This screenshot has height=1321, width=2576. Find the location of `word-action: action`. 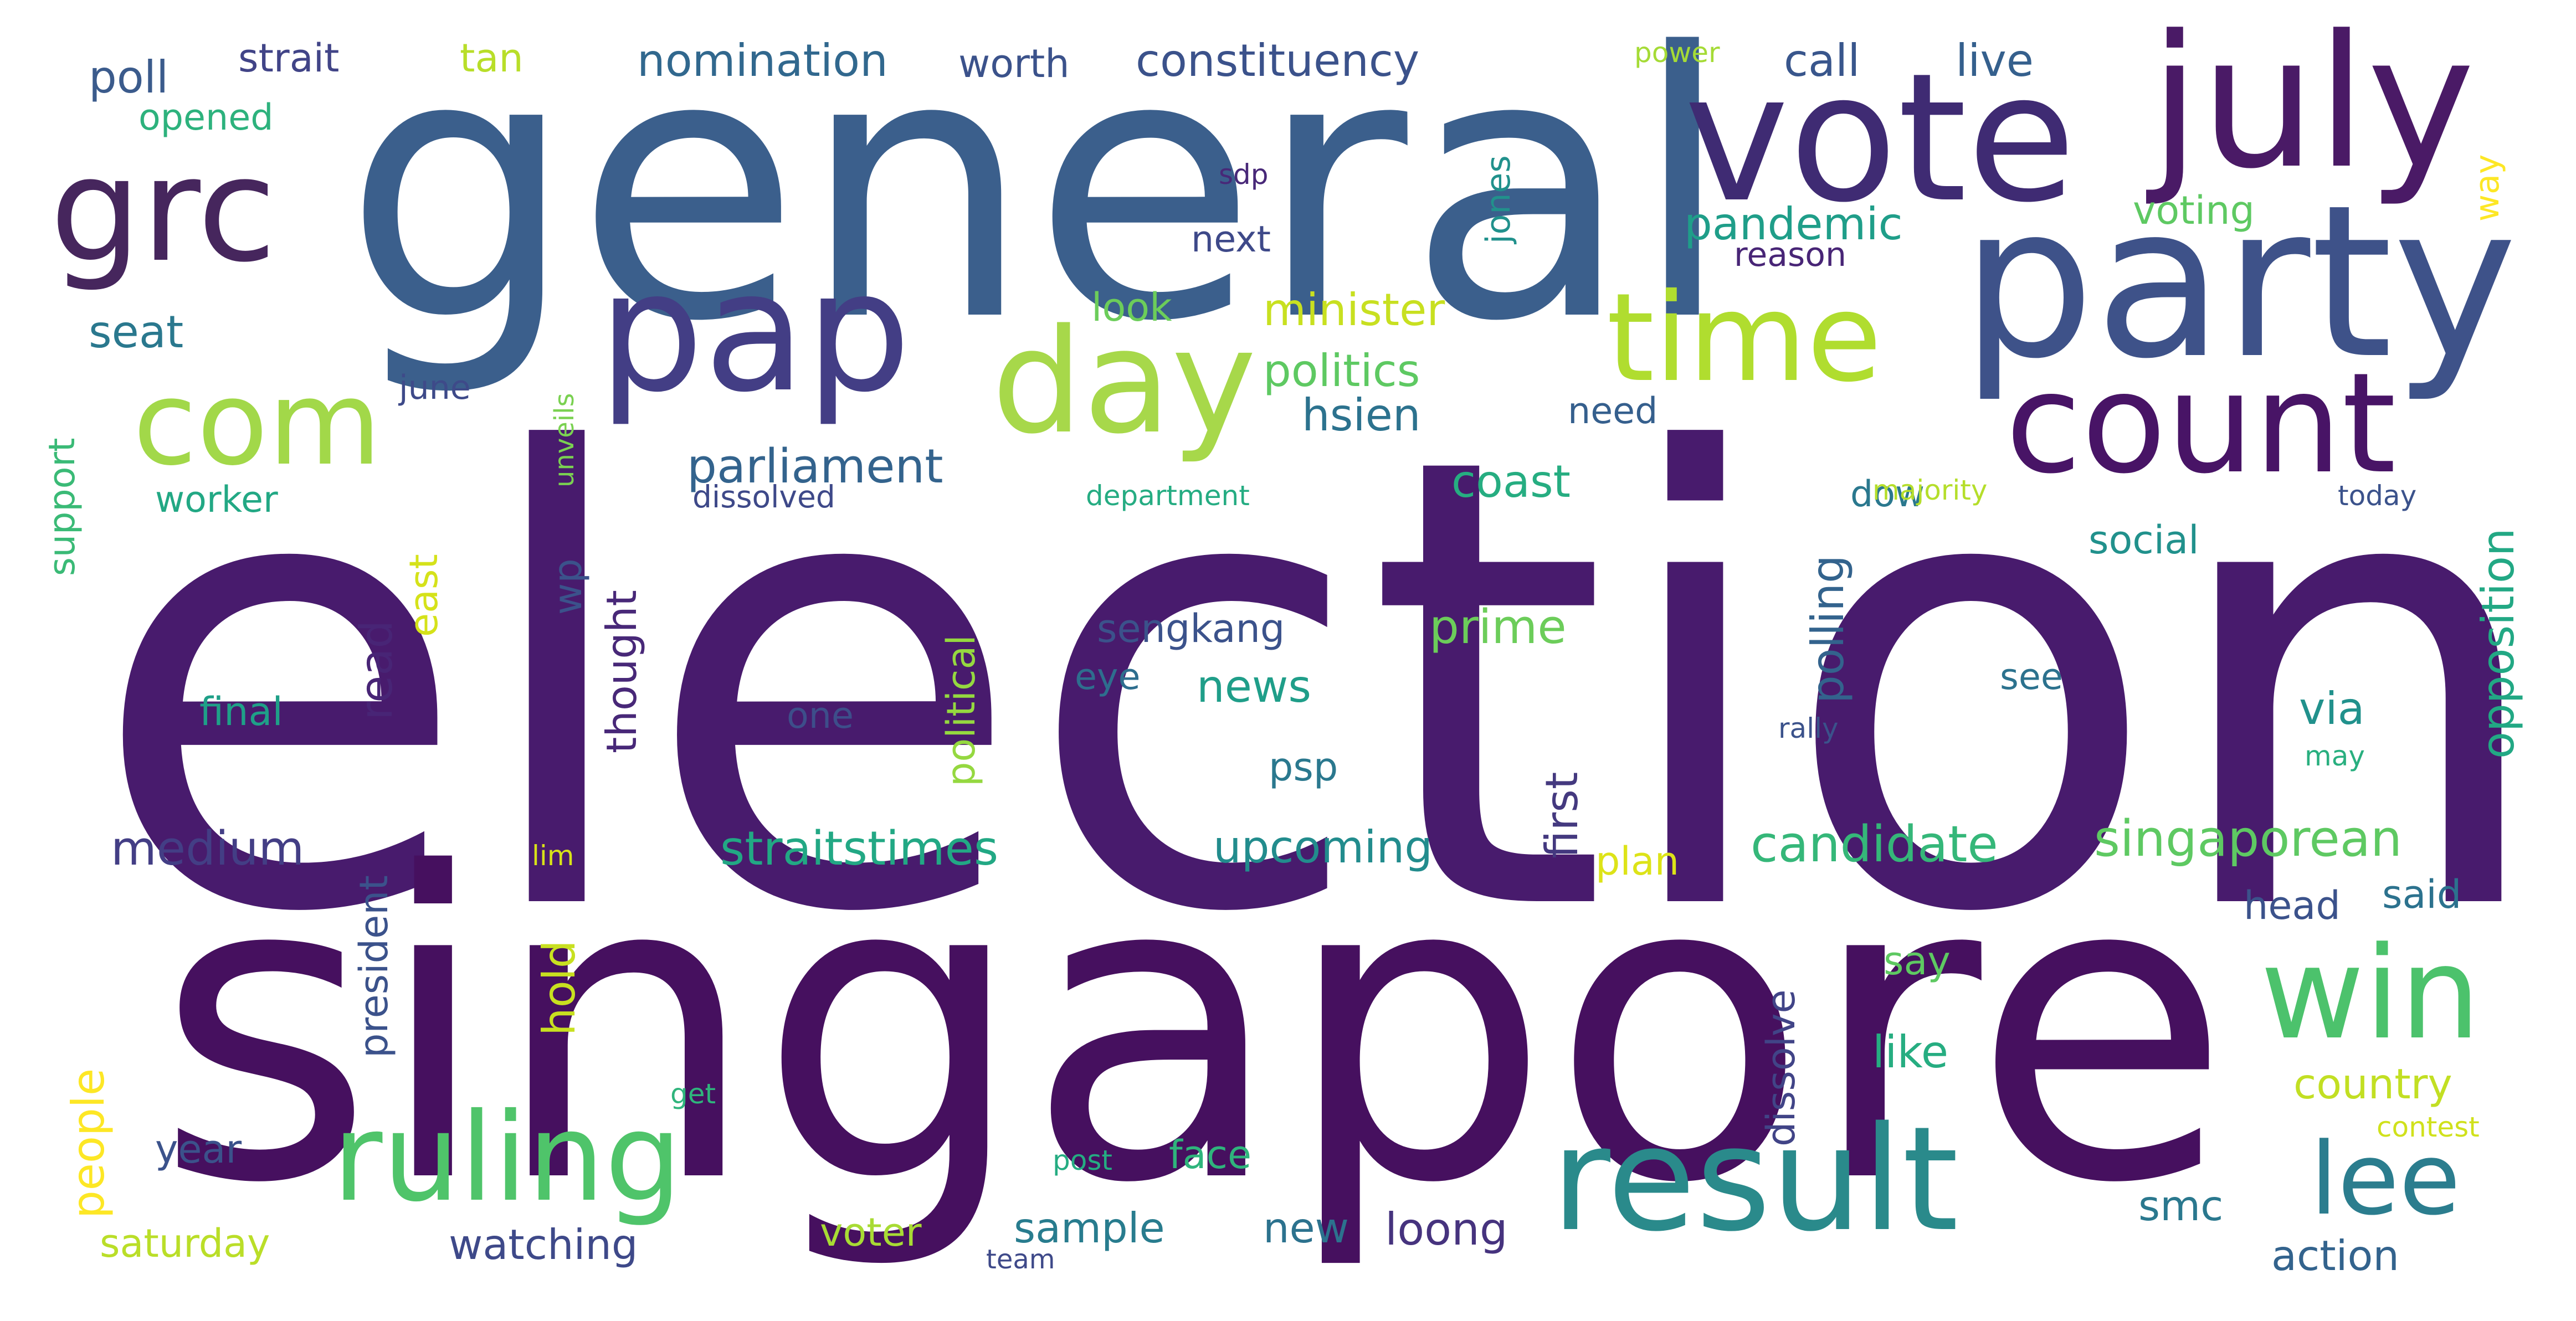

word-action: action is located at coordinates (2335, 1255).